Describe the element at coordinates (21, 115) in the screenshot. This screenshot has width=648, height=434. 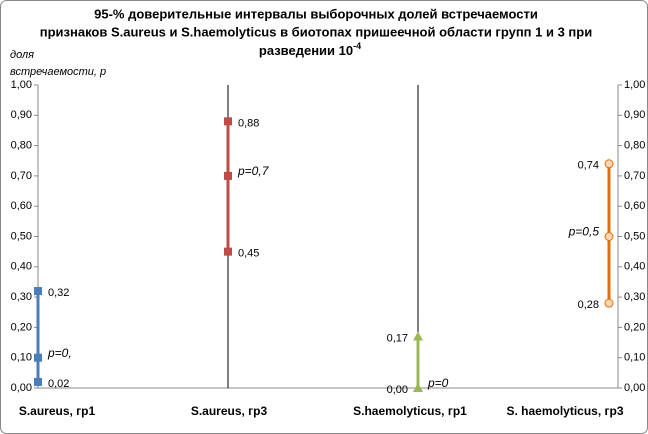
I see `y-tick-label: 0,90` at that location.